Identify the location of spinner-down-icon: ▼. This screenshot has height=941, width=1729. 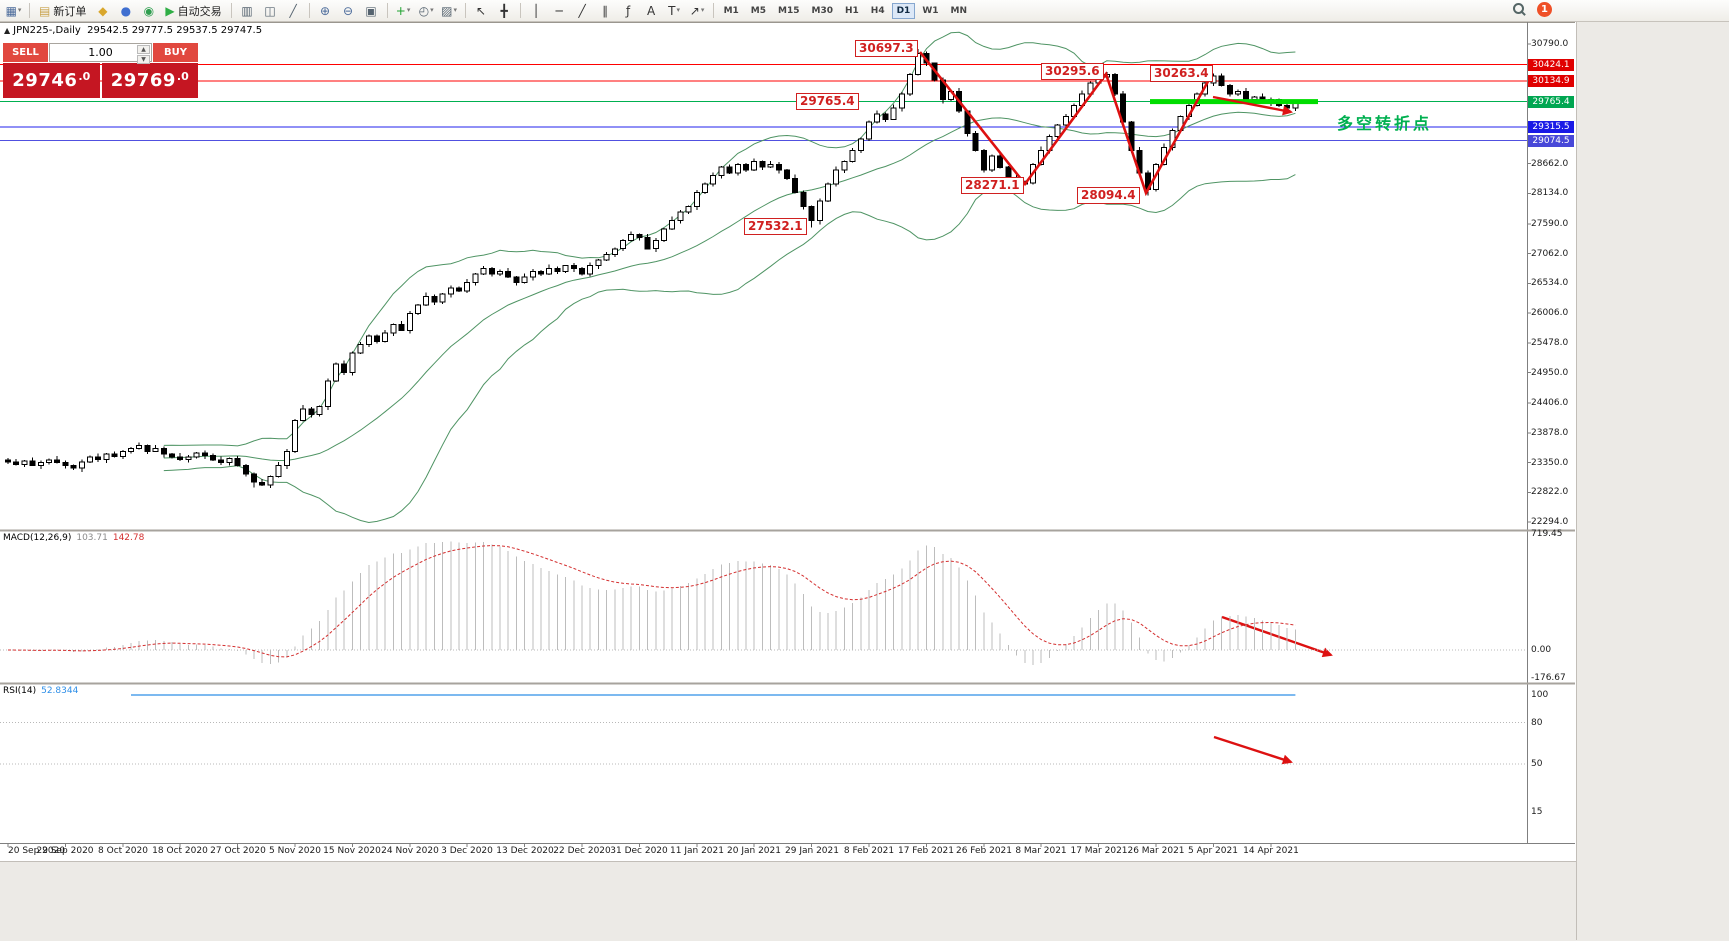
(143, 59).